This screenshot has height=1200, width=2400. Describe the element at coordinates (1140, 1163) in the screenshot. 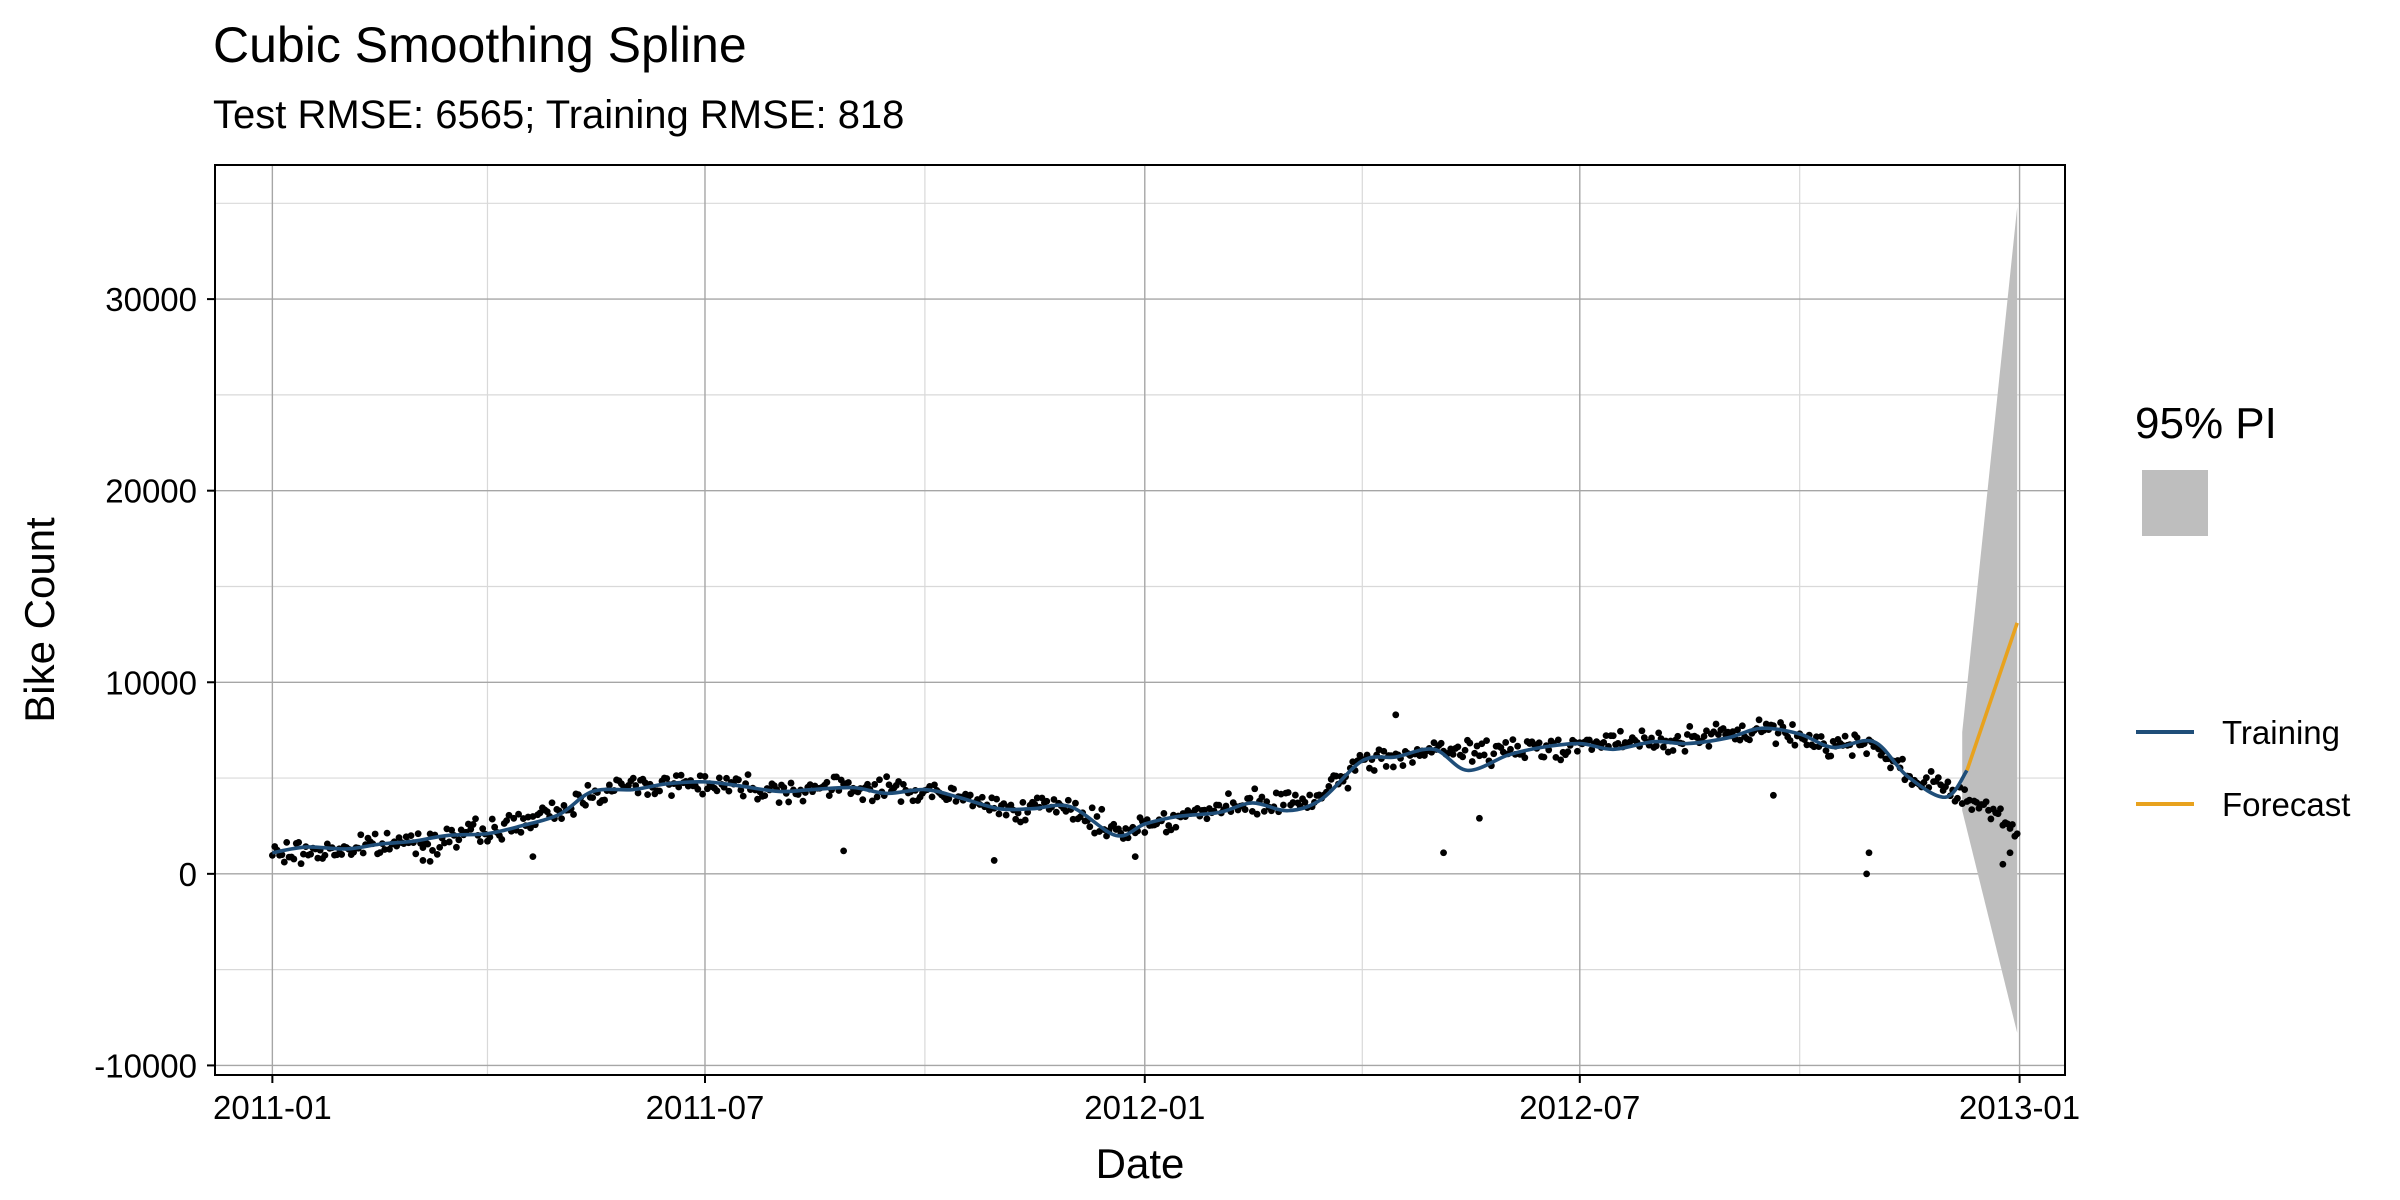

I see `x-axis-title: Date` at that location.